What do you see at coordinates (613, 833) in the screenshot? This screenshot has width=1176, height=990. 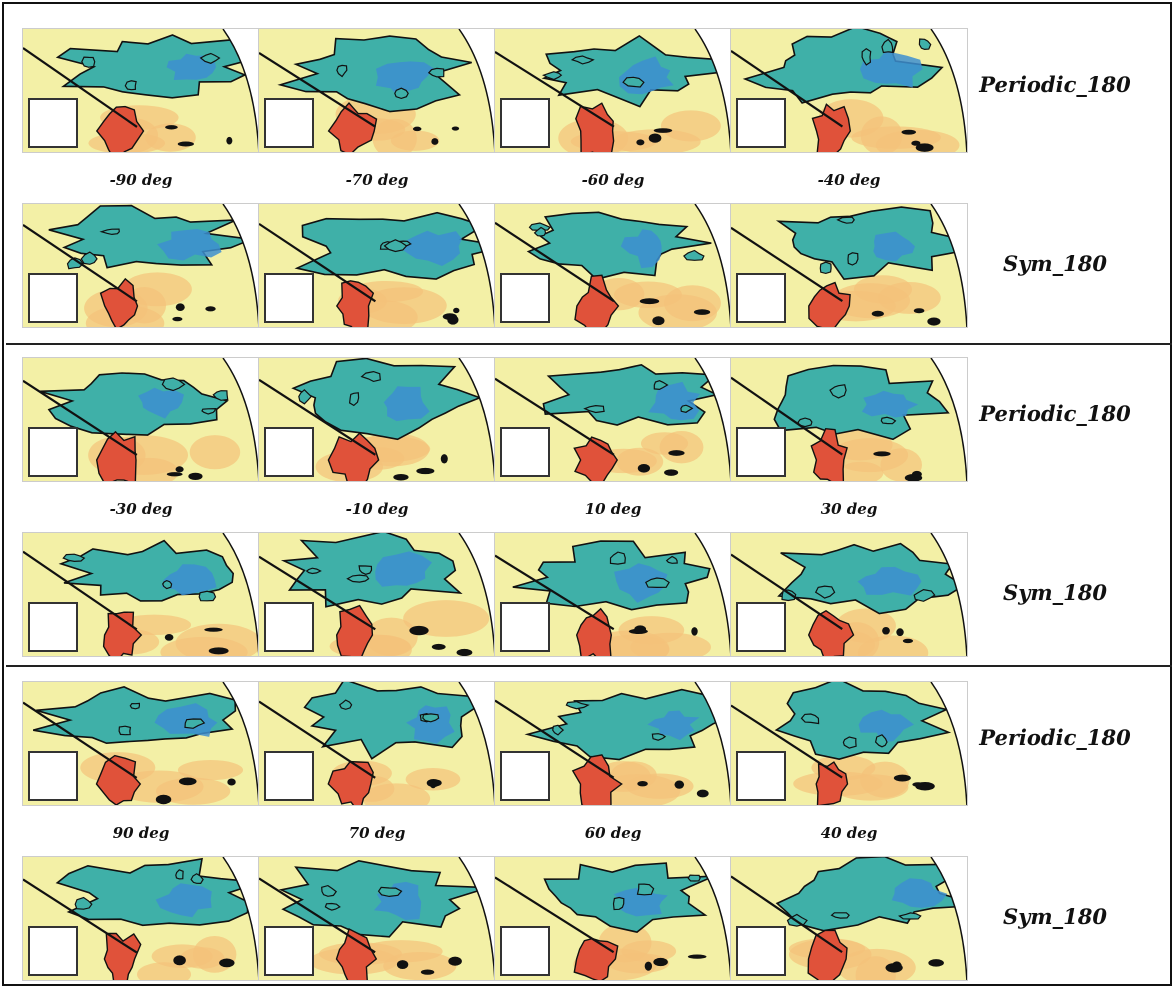 I see `angle-label: 60 deg` at bounding box center [613, 833].